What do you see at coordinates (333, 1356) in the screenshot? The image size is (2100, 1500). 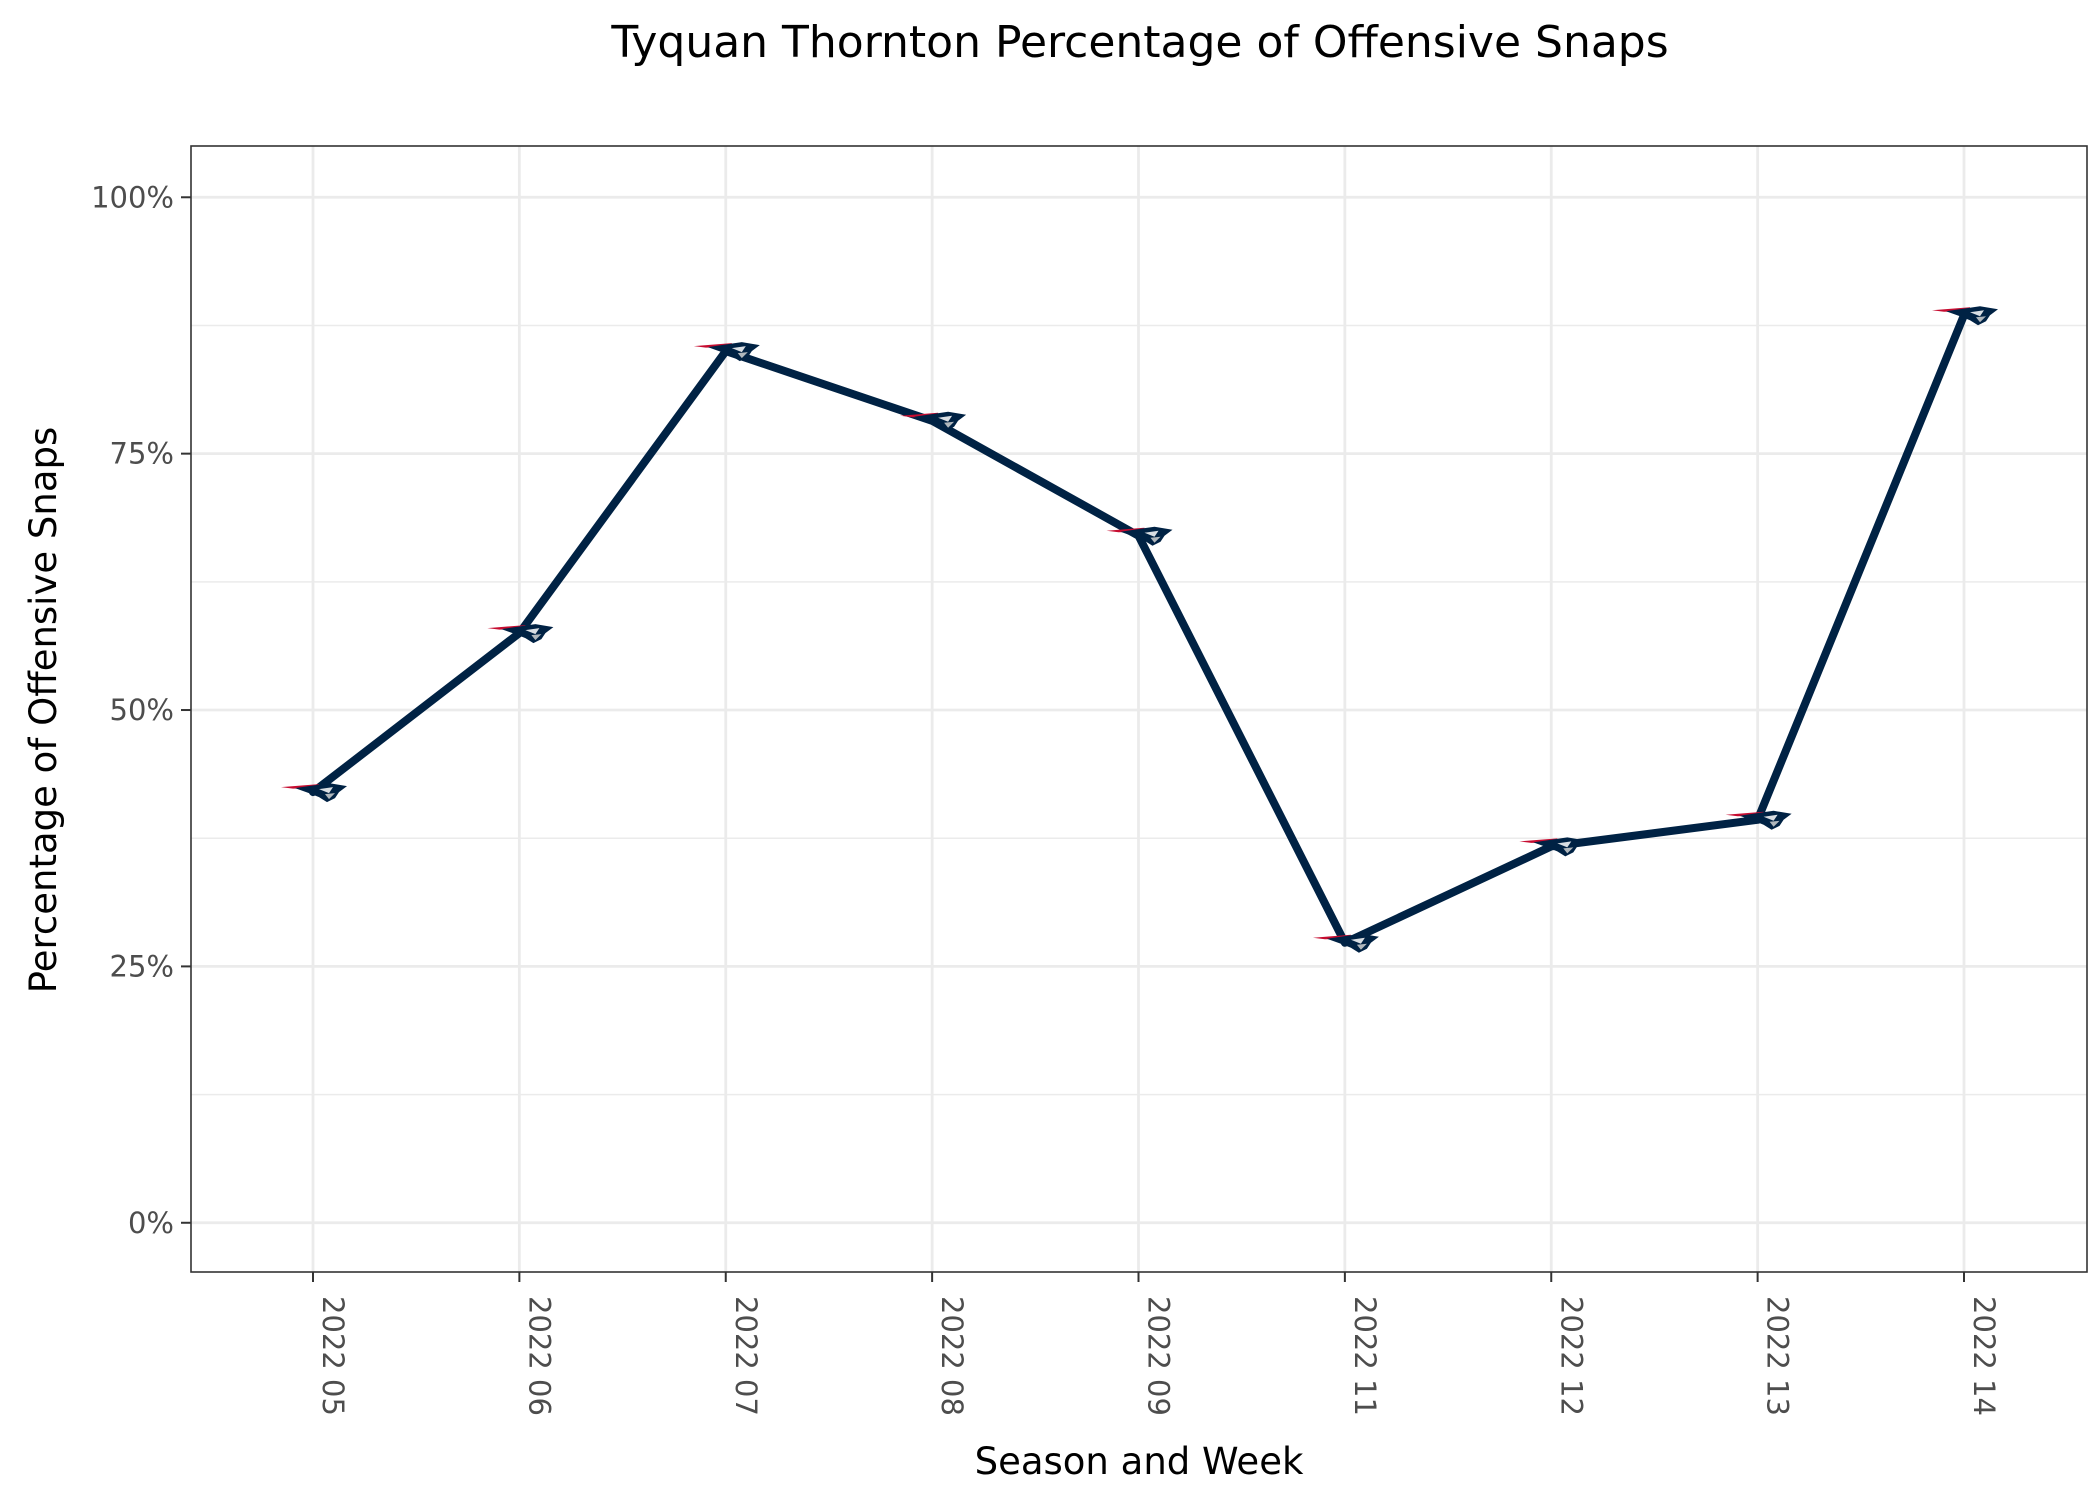 I see `x-tick-label: 2022 05` at bounding box center [333, 1356].